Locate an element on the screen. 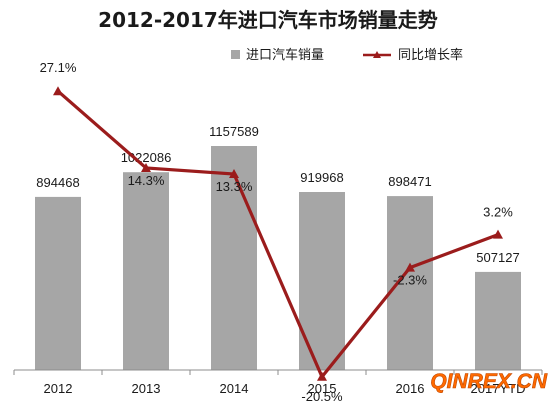  x-tick-label-2012: 2012 is located at coordinates (58, 388).